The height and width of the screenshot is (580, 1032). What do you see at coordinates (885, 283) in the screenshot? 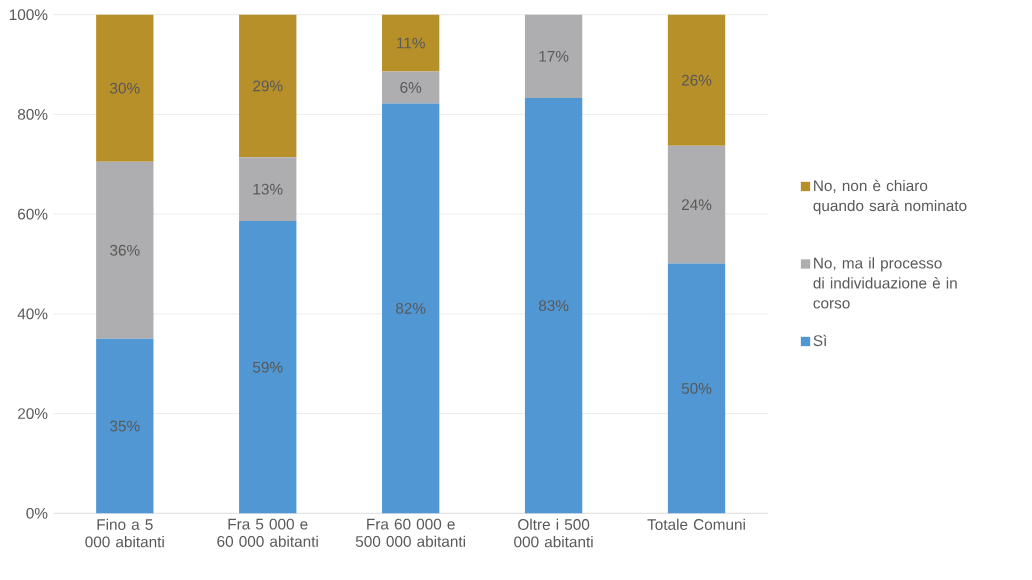
I see `legend-label: No, ma il processo di individuazione è in corso` at bounding box center [885, 283].